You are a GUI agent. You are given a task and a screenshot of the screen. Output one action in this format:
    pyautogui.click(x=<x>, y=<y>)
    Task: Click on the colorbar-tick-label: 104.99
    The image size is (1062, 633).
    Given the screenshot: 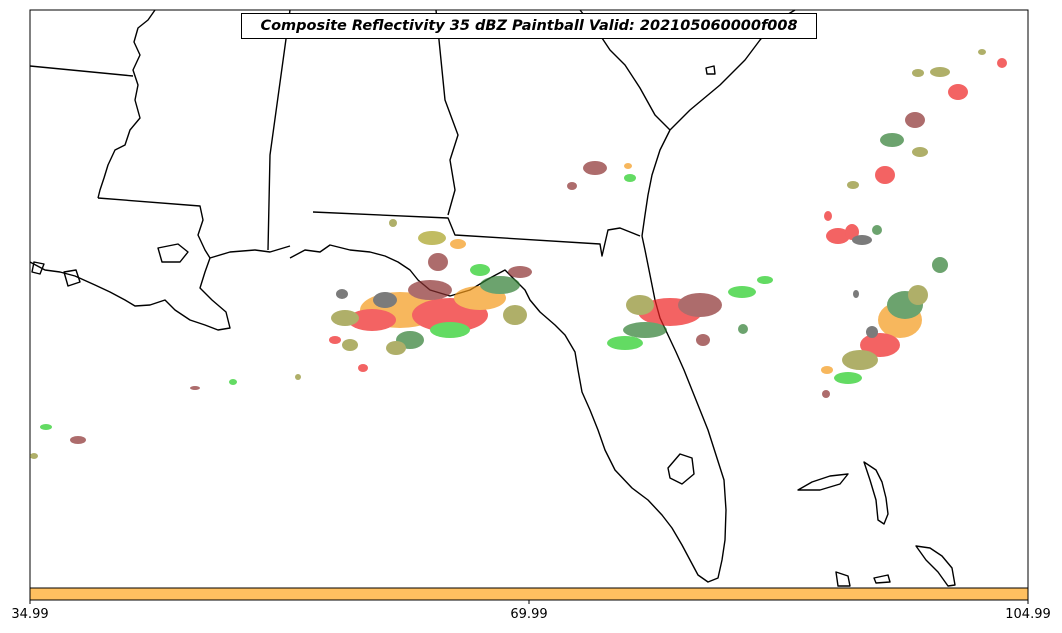 What is the action you would take?
    pyautogui.click(x=1028, y=614)
    